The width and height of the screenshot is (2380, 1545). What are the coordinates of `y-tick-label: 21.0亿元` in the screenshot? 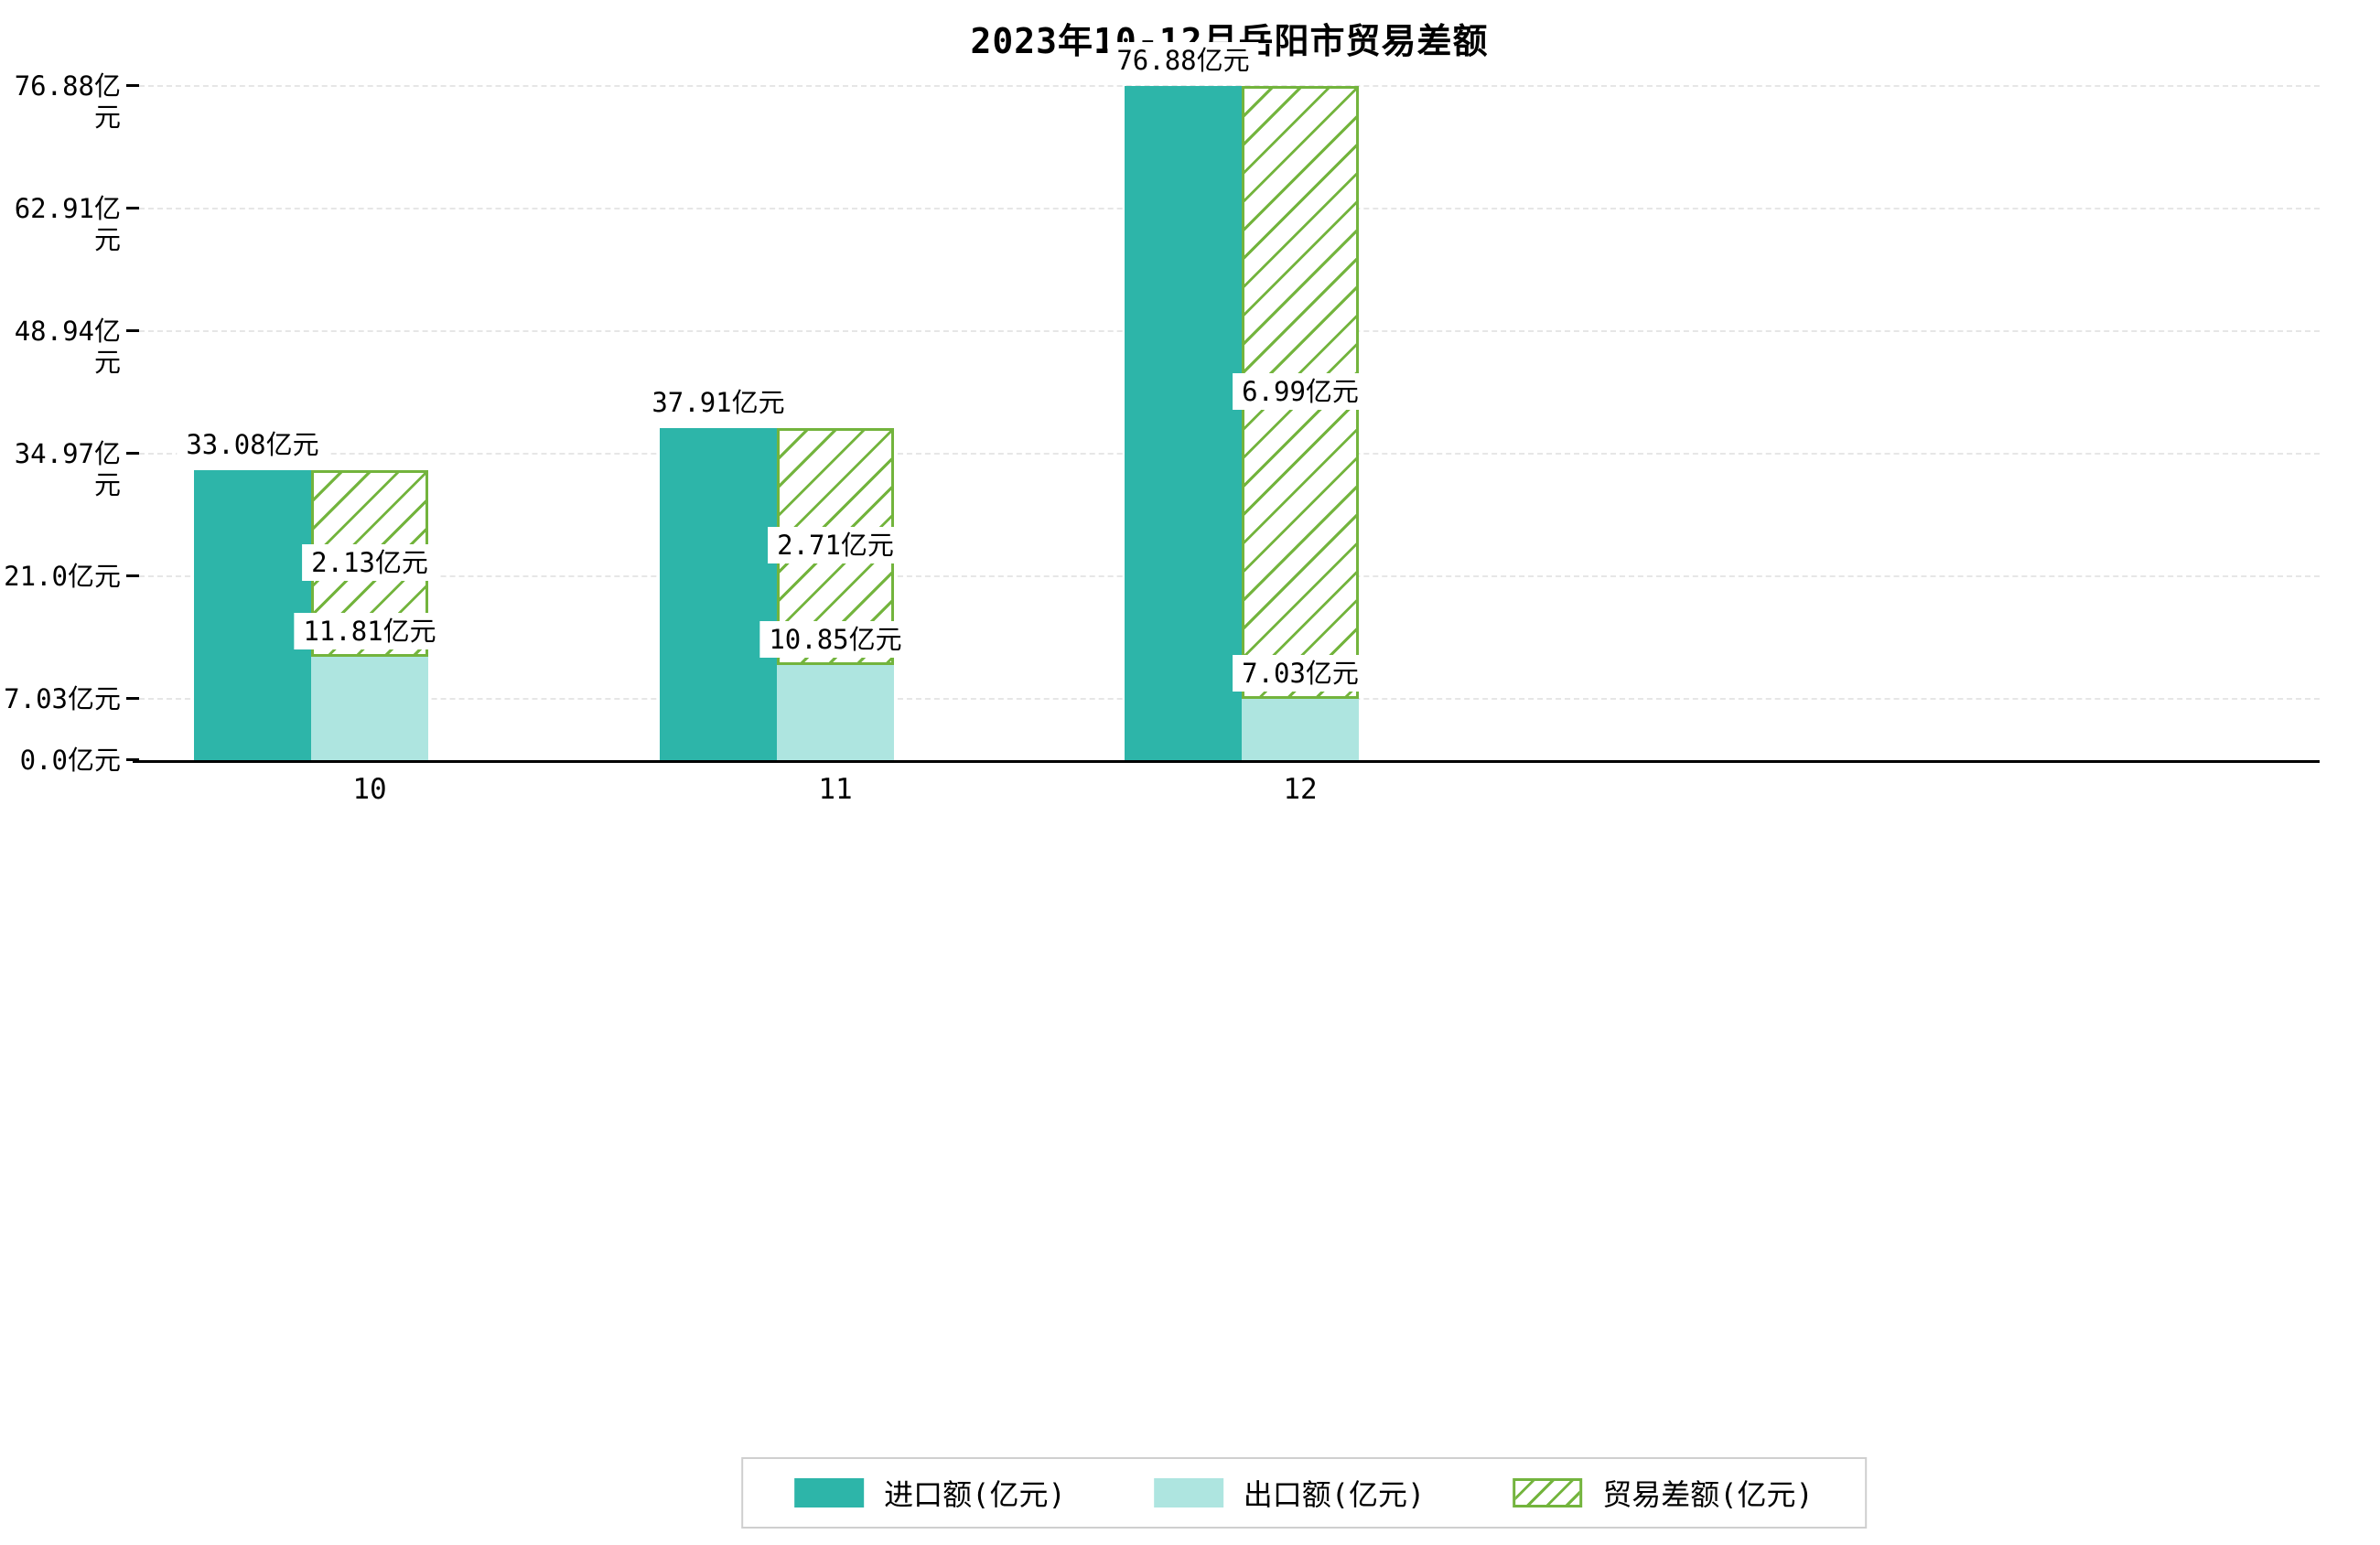 It's located at (62, 576).